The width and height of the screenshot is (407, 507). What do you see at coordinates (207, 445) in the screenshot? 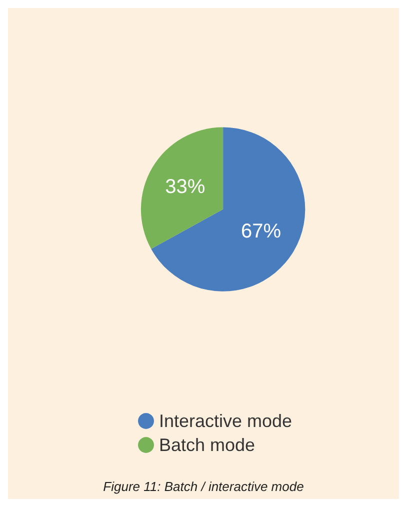
I see `legend-label: Batch mode` at bounding box center [207, 445].